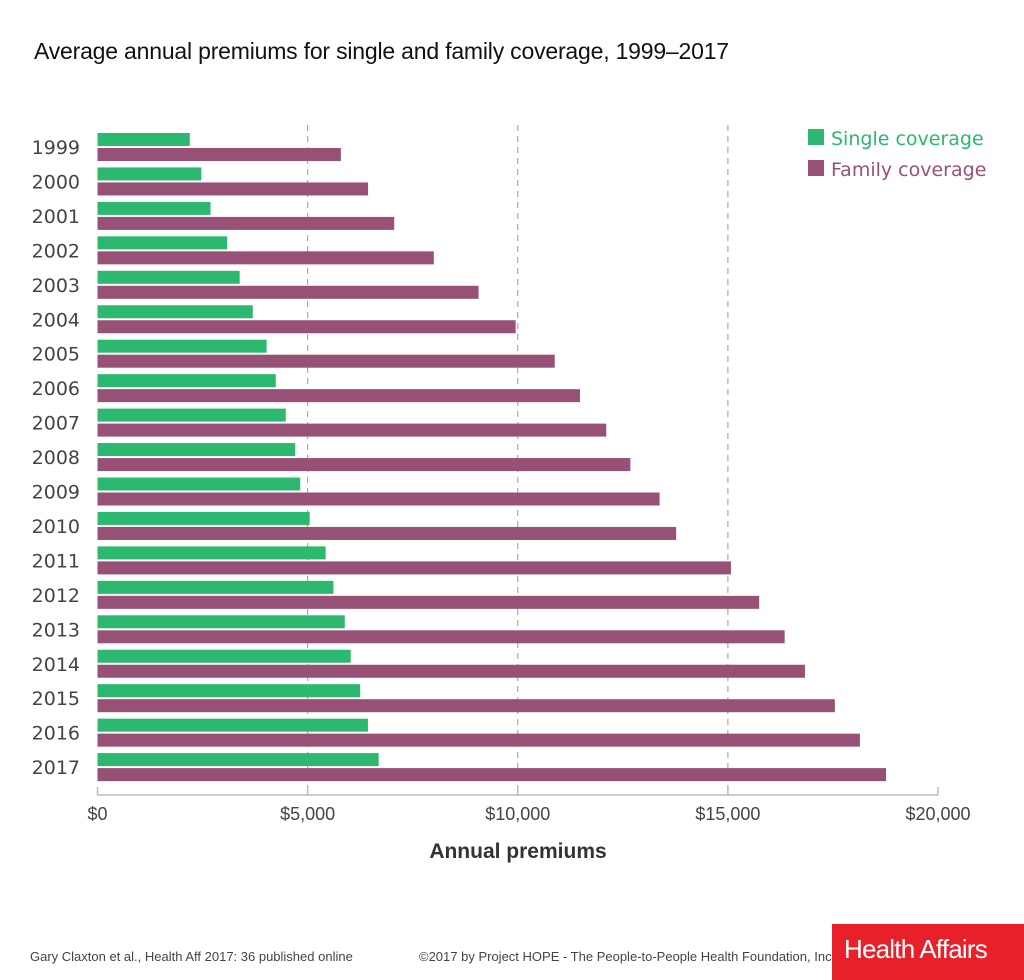 This screenshot has width=1024, height=980. What do you see at coordinates (215, 587) in the screenshot?
I see `bar-single-2012` at bounding box center [215, 587].